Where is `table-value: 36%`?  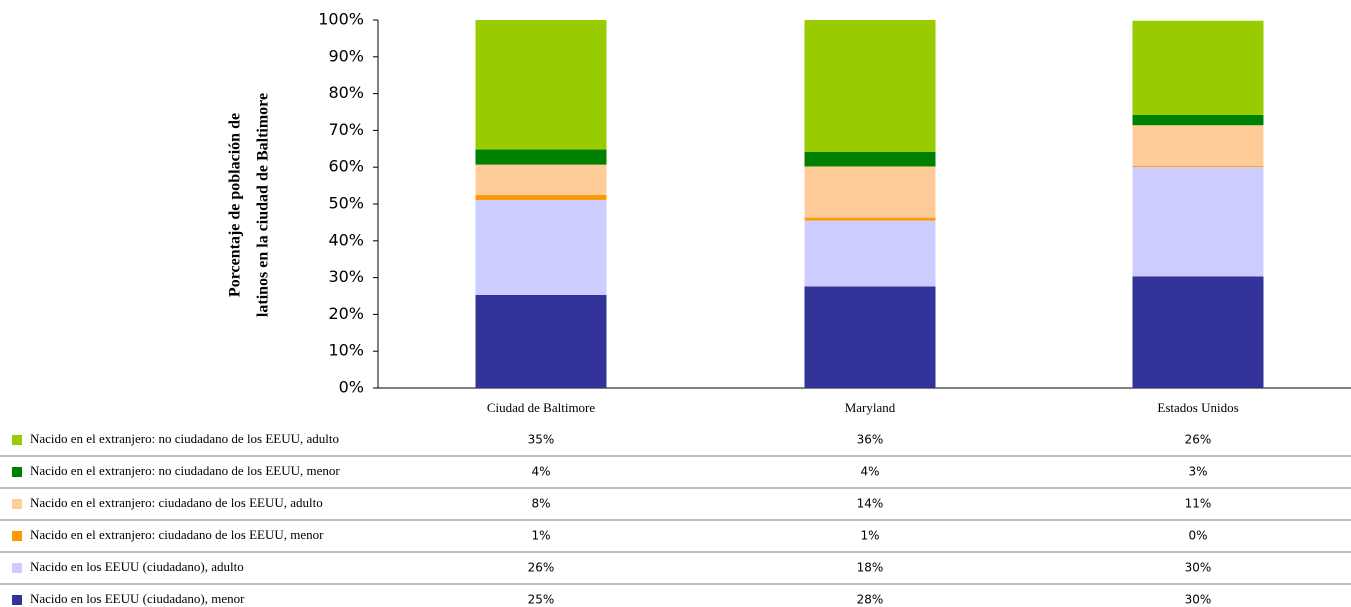
table-value: 36% is located at coordinates (870, 440).